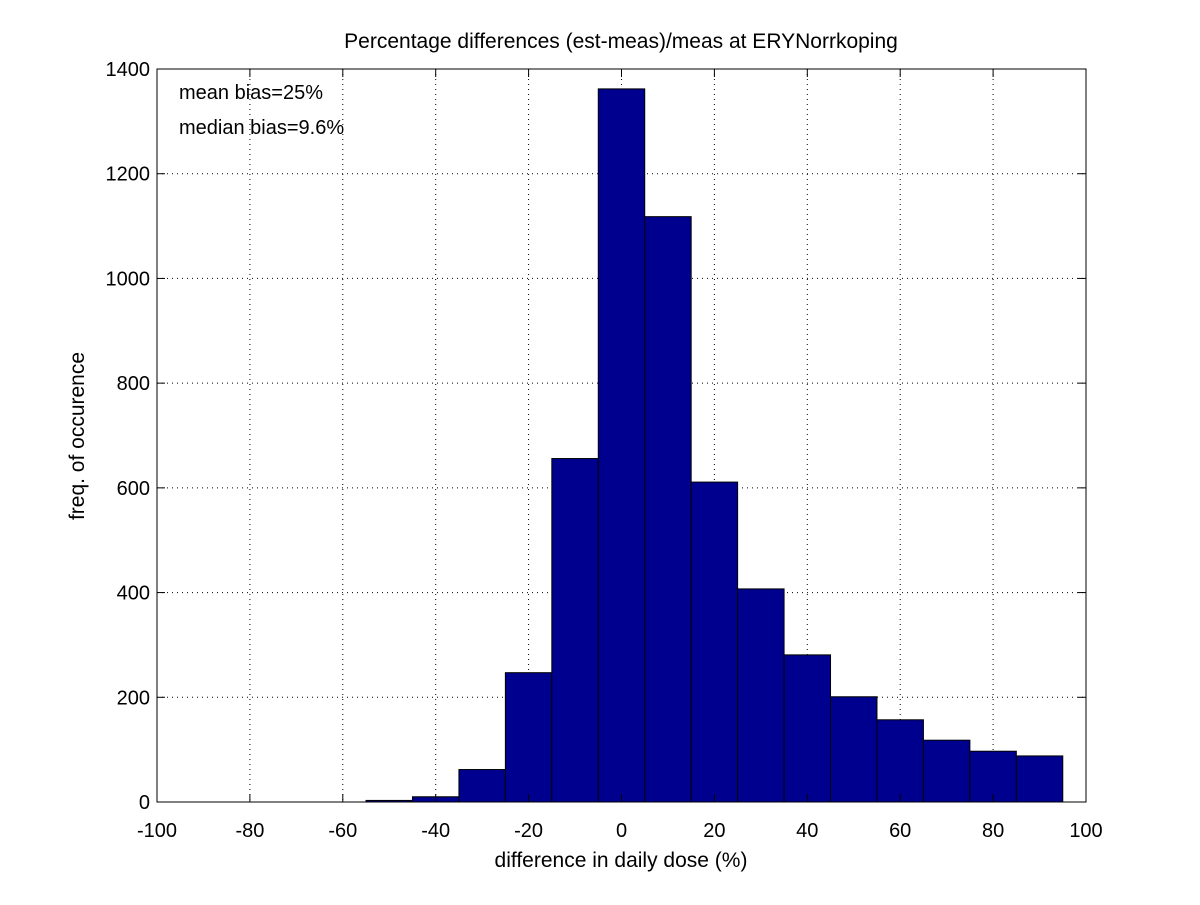 This screenshot has height=905, width=1200. Describe the element at coordinates (128, 70) in the screenshot. I see `y-tick-label: 1400` at that location.